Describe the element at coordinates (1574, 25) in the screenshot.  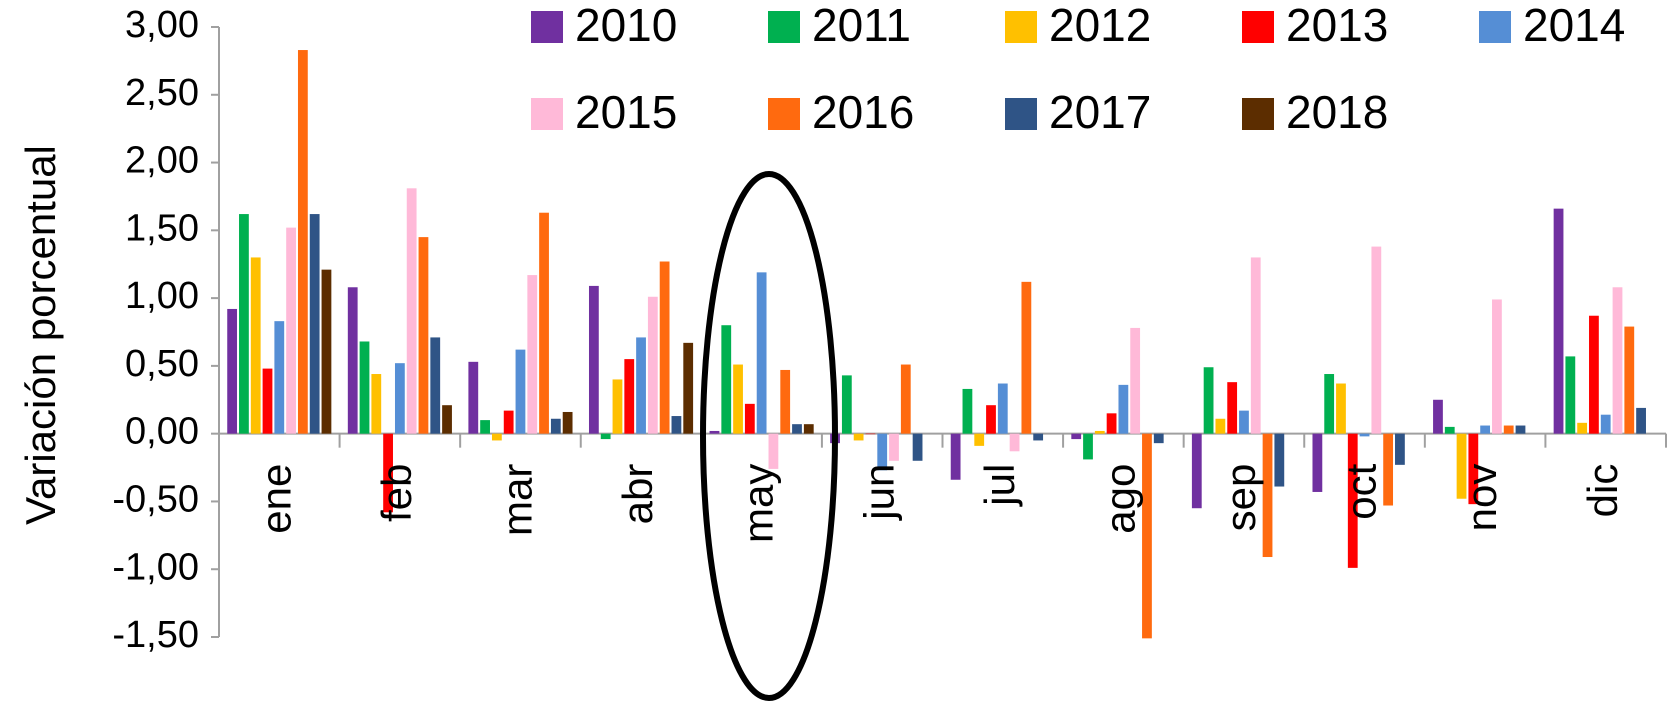
I see `legend-label: 2014` at that location.